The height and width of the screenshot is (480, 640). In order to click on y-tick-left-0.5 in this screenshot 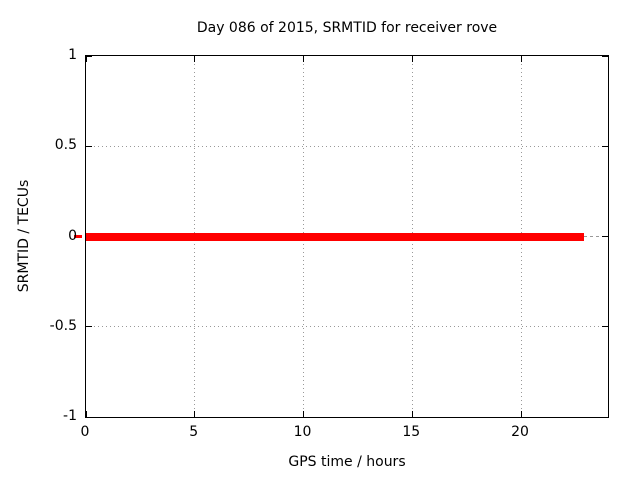, I will do `click(89, 146)`.